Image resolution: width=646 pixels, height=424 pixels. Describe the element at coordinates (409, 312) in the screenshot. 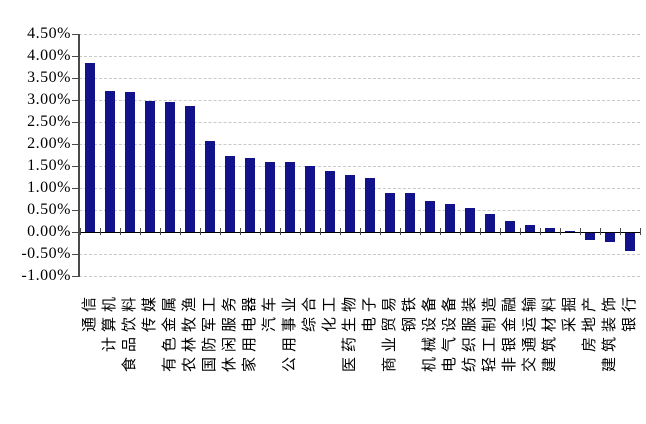

I see `x-axis-label-text: 钢铁` at that location.